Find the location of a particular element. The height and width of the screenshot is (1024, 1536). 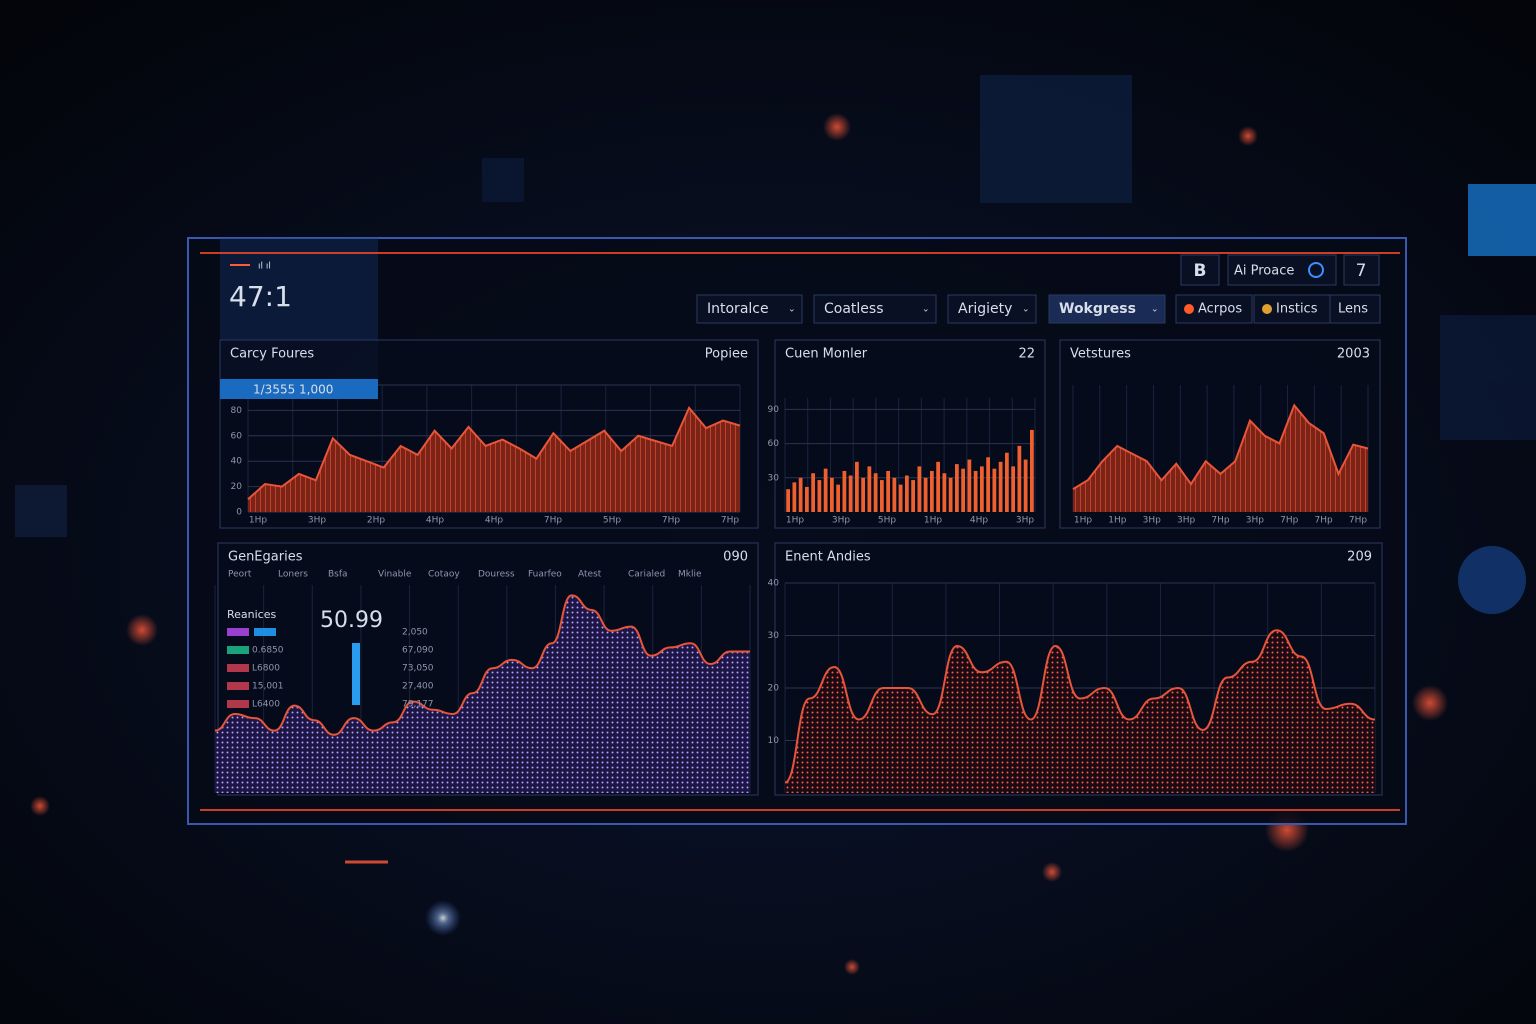

tab-icon is located at coordinates (1267, 309).